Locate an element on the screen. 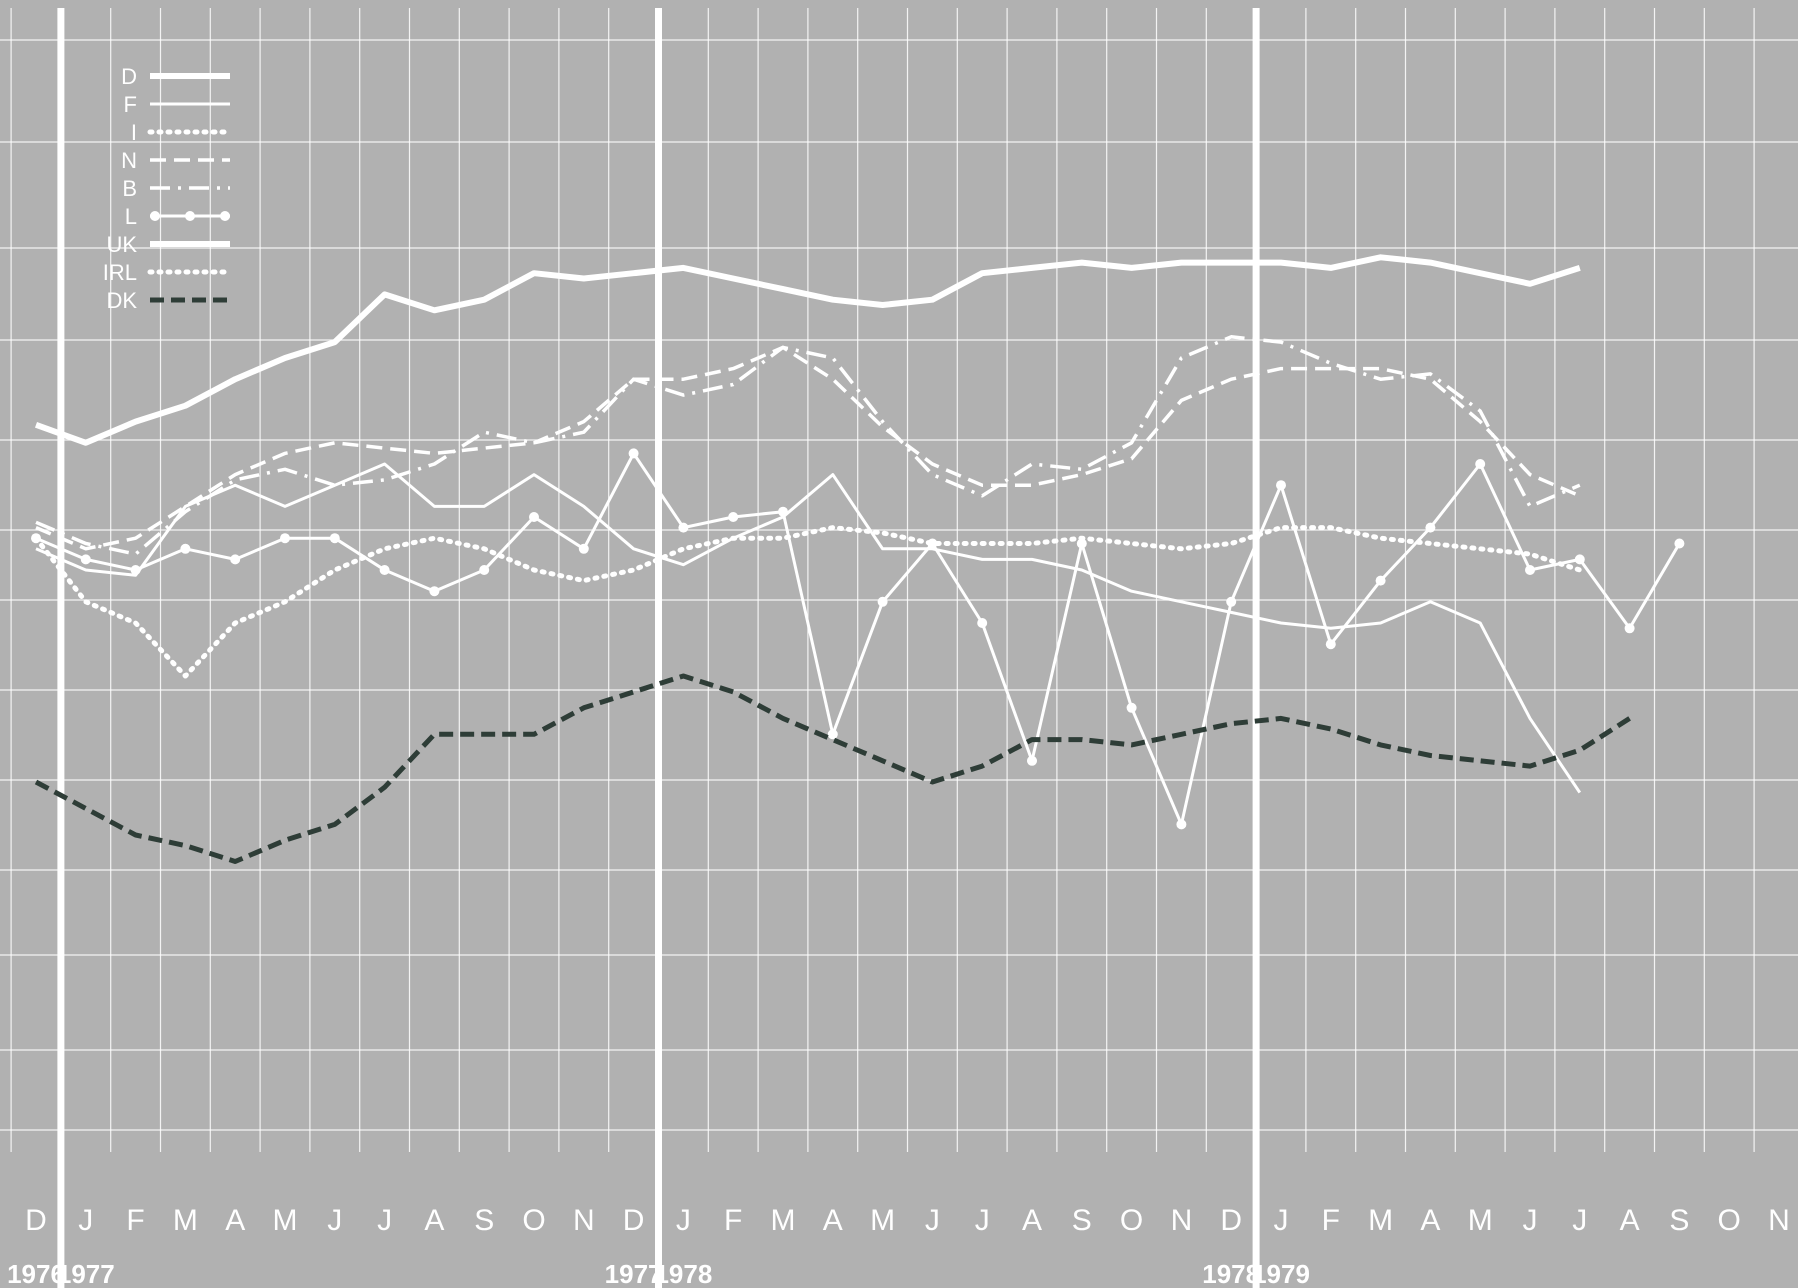  legend-label-i: I is located at coordinates (134, 132).